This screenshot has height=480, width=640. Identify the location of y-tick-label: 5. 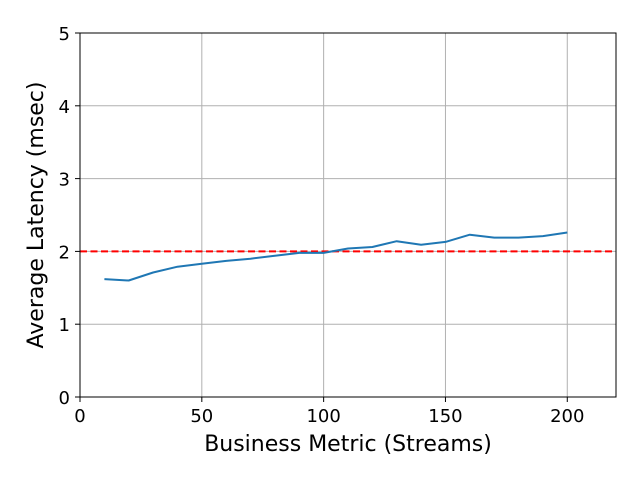
(64, 34).